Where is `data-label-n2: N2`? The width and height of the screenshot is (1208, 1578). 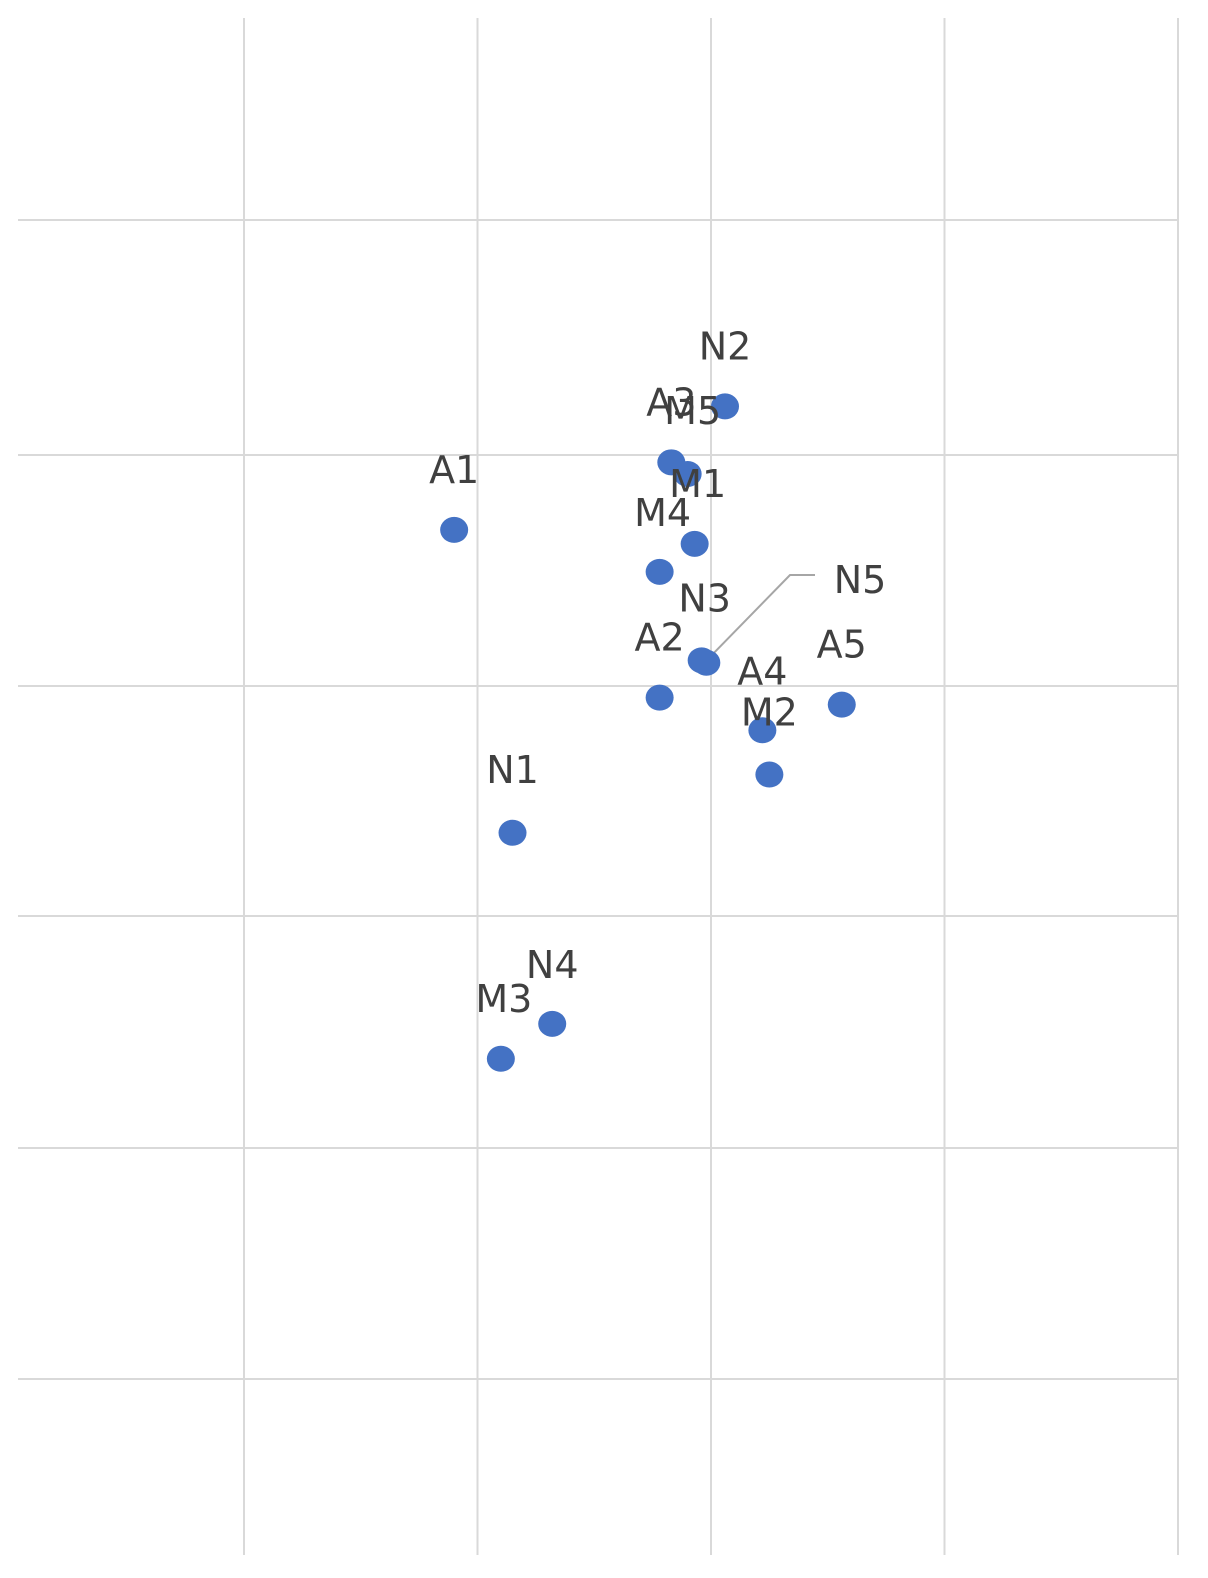
data-label-n2: N2 is located at coordinates (725, 346).